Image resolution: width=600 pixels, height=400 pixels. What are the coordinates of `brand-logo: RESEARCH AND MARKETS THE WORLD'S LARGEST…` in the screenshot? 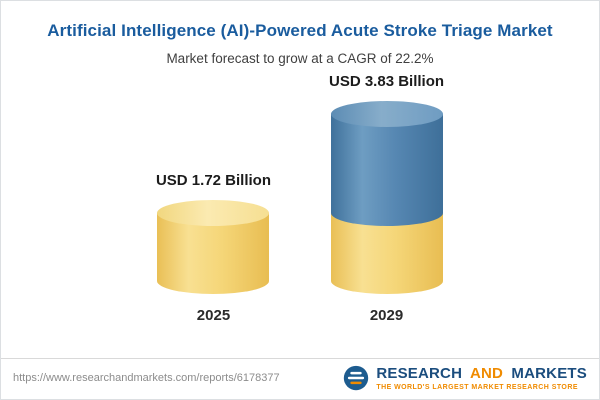 It's located at (465, 378).